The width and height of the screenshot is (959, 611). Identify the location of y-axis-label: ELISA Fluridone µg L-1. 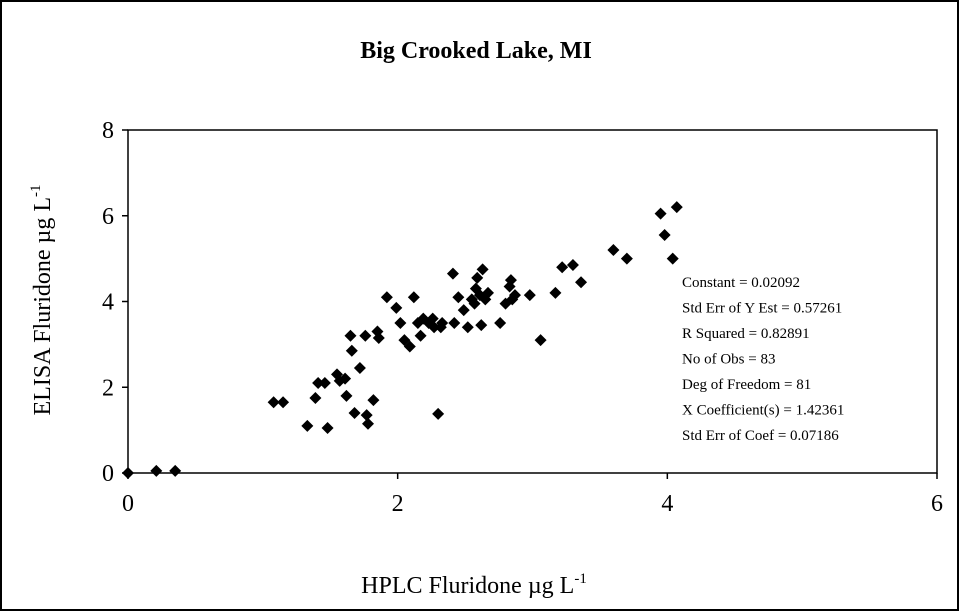
(42, 300).